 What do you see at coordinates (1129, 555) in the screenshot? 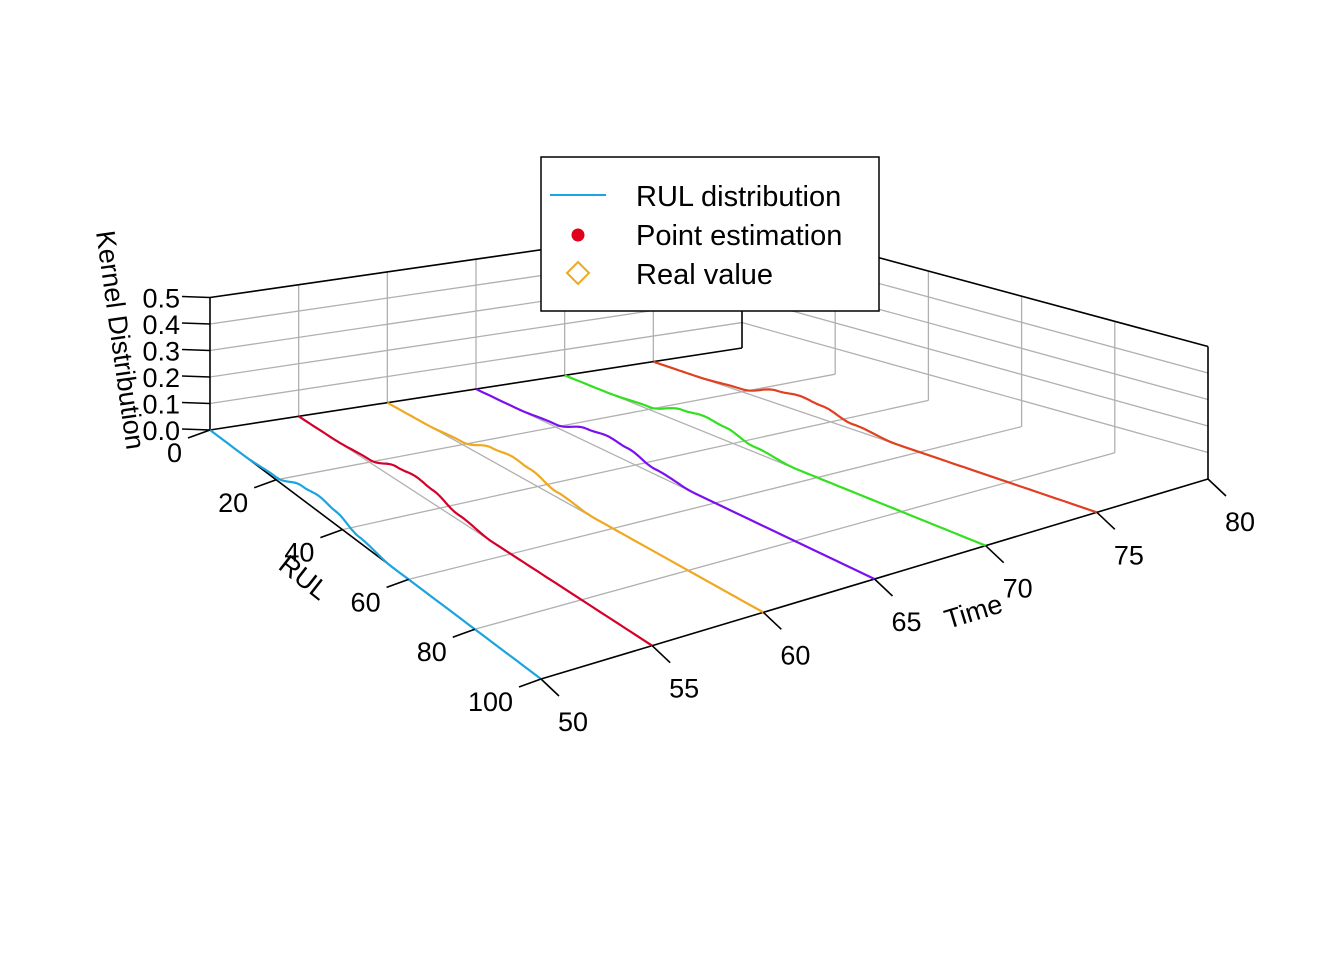
I see `time-tick-label: 75` at bounding box center [1129, 555].